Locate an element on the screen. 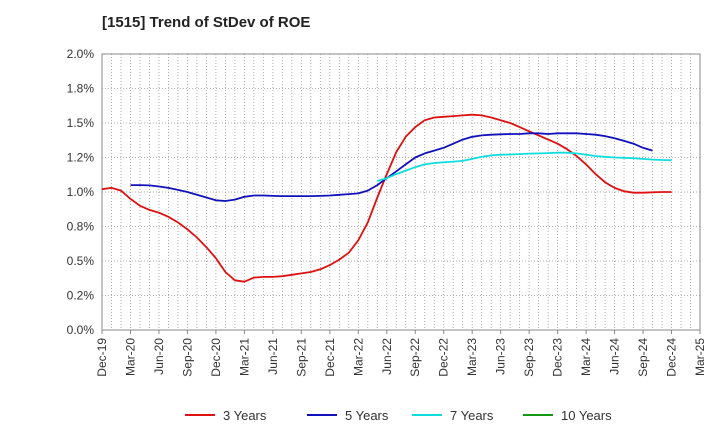  series-line-7-years is located at coordinates (524, 166).